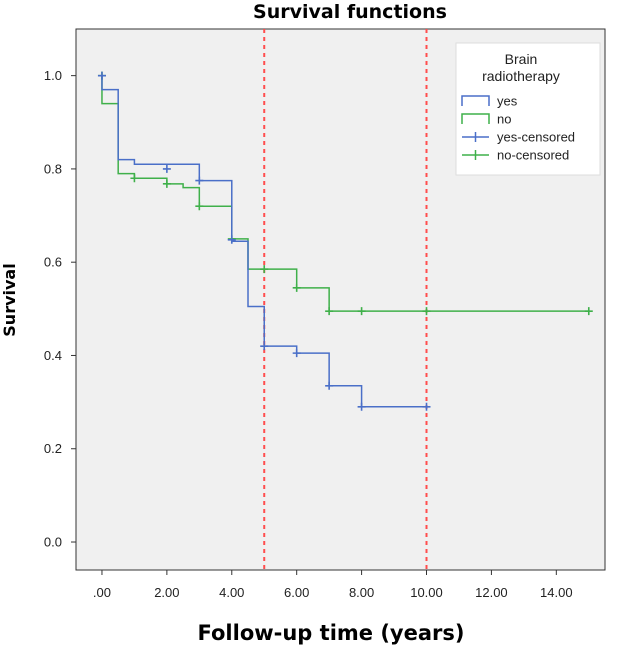 Image resolution: width=621 pixels, height=646 pixels. What do you see at coordinates (361, 592) in the screenshot?
I see `x-tick-label: 8.00` at bounding box center [361, 592].